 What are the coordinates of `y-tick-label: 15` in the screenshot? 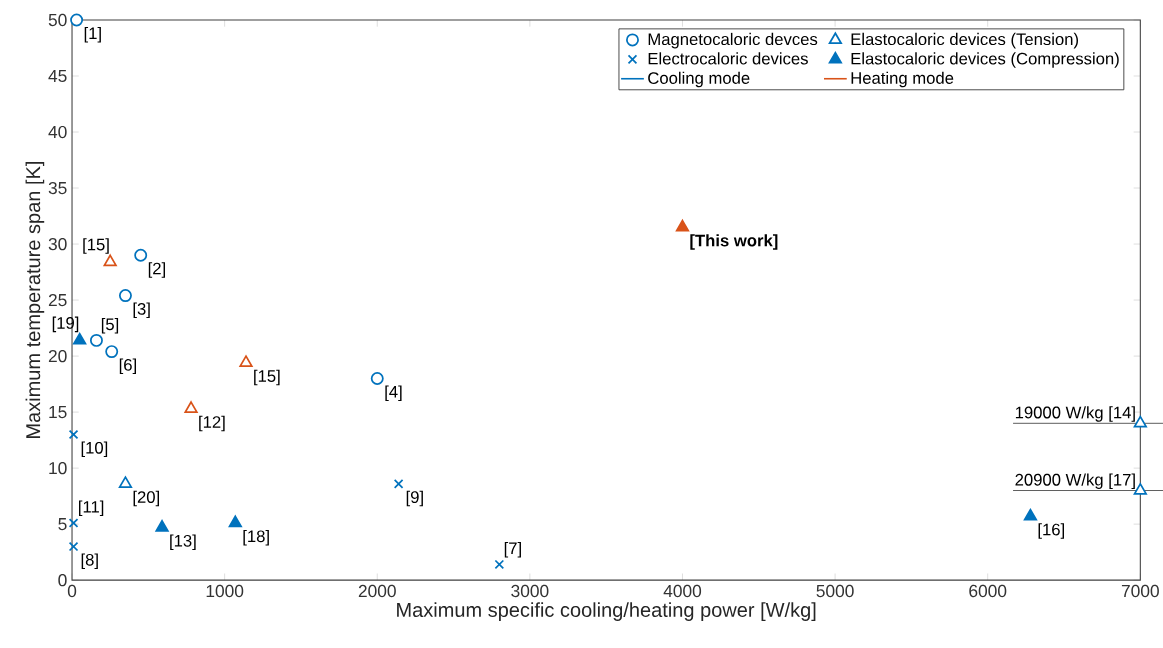 It's located at (58, 412).